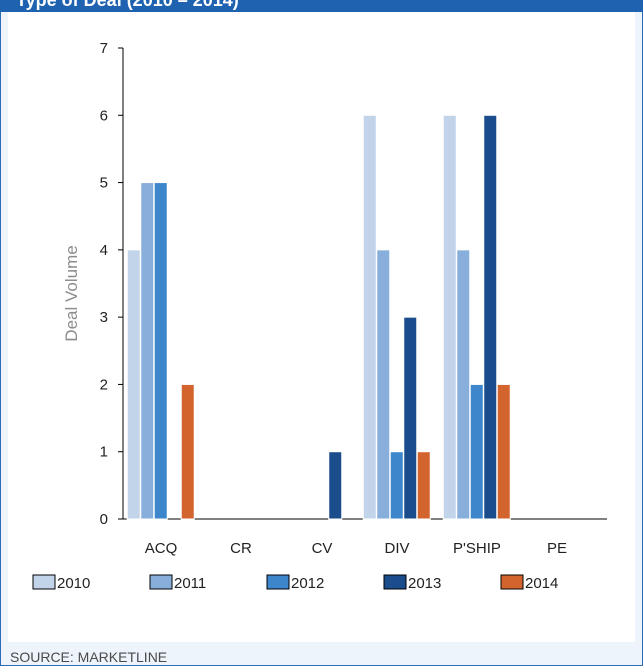 The width and height of the screenshot is (643, 666). What do you see at coordinates (127, 5) in the screenshot?
I see `chart-header-title: Type of Deal (2010 – 2014)` at bounding box center [127, 5].